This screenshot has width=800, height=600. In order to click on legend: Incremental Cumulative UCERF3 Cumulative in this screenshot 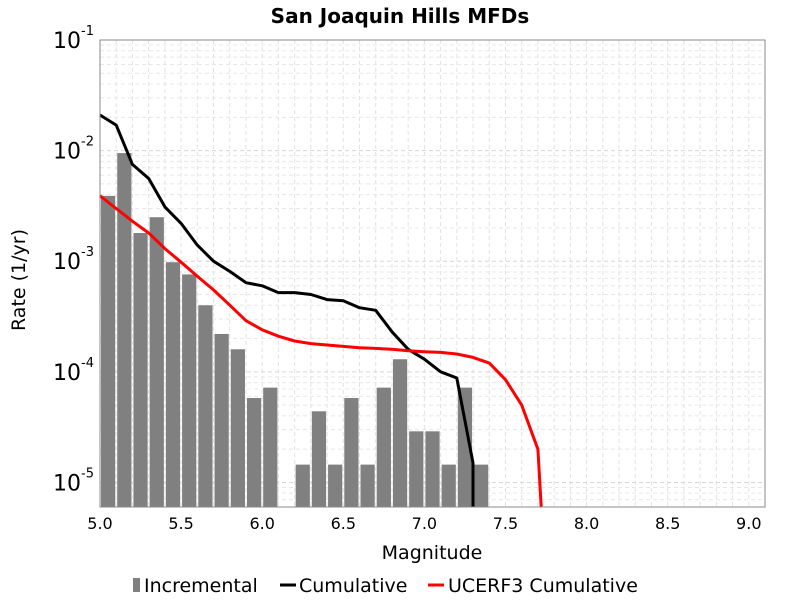, I will do `click(385, 586)`.